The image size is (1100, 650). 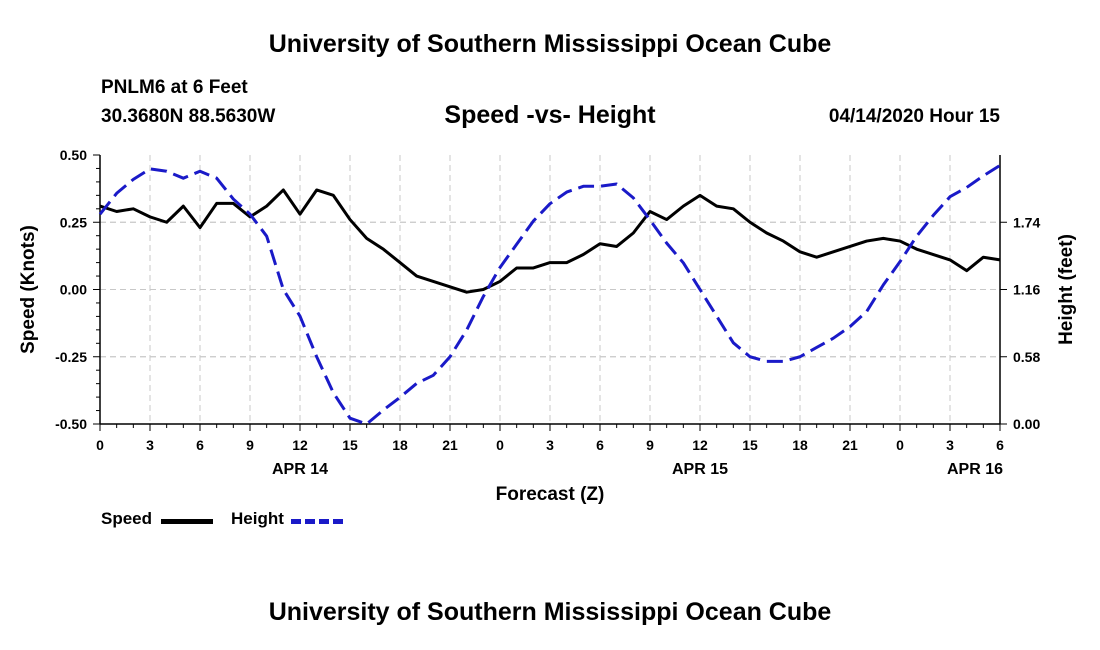 I want to click on legend-height-swatch, so click(x=317, y=521).